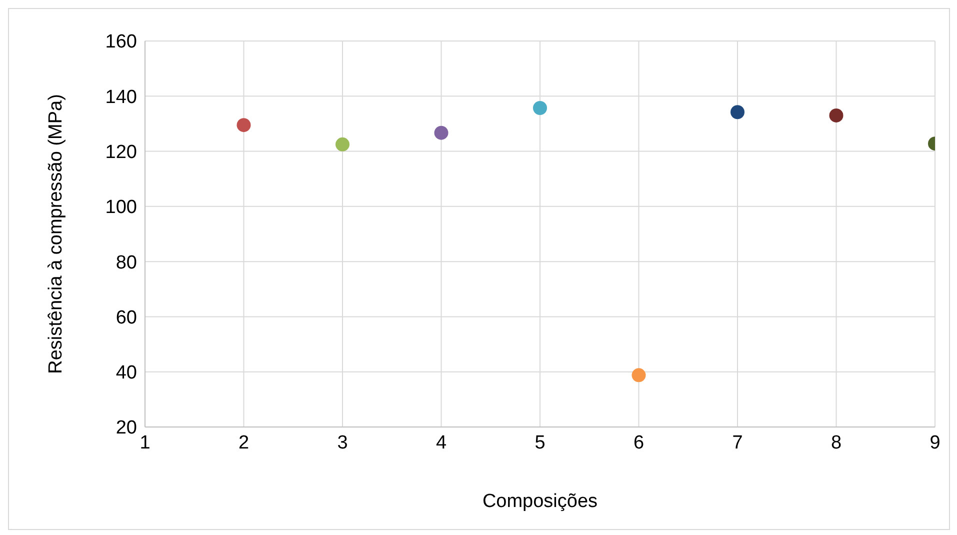 This screenshot has width=957, height=535. I want to click on y-tick-label: 160, so click(121, 42).